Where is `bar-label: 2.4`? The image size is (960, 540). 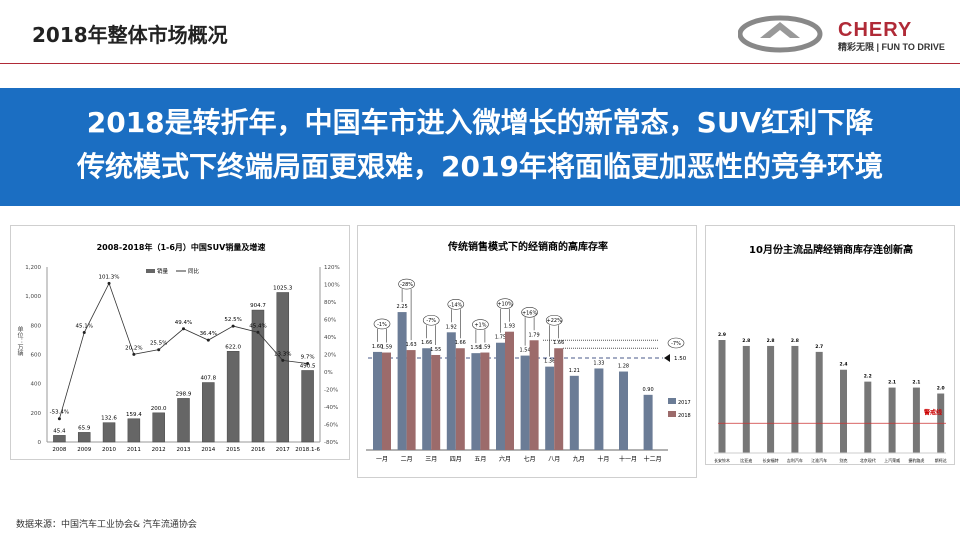
bar-label: 2.4 is located at coordinates (844, 365).